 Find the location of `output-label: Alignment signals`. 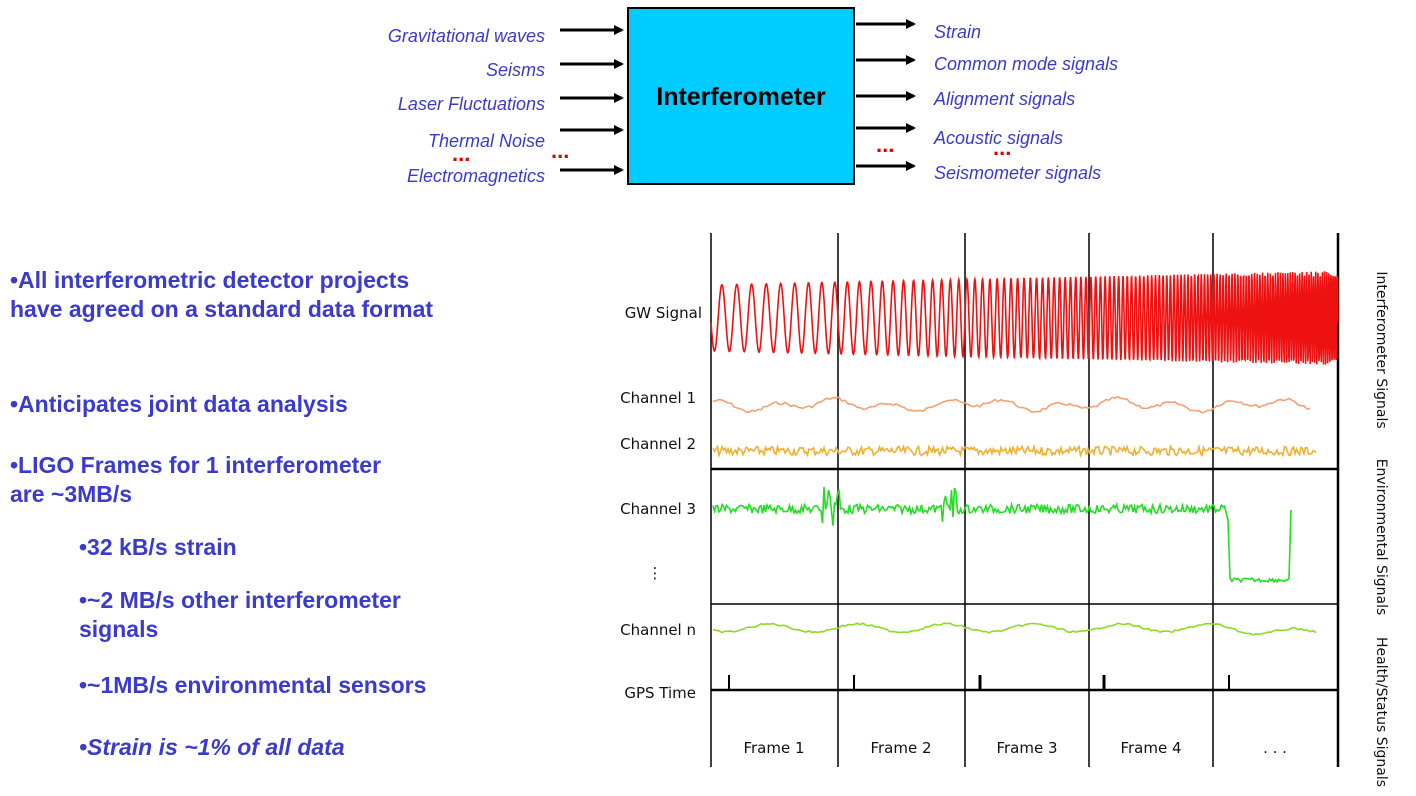

output-label: Alignment signals is located at coordinates (1004, 99).